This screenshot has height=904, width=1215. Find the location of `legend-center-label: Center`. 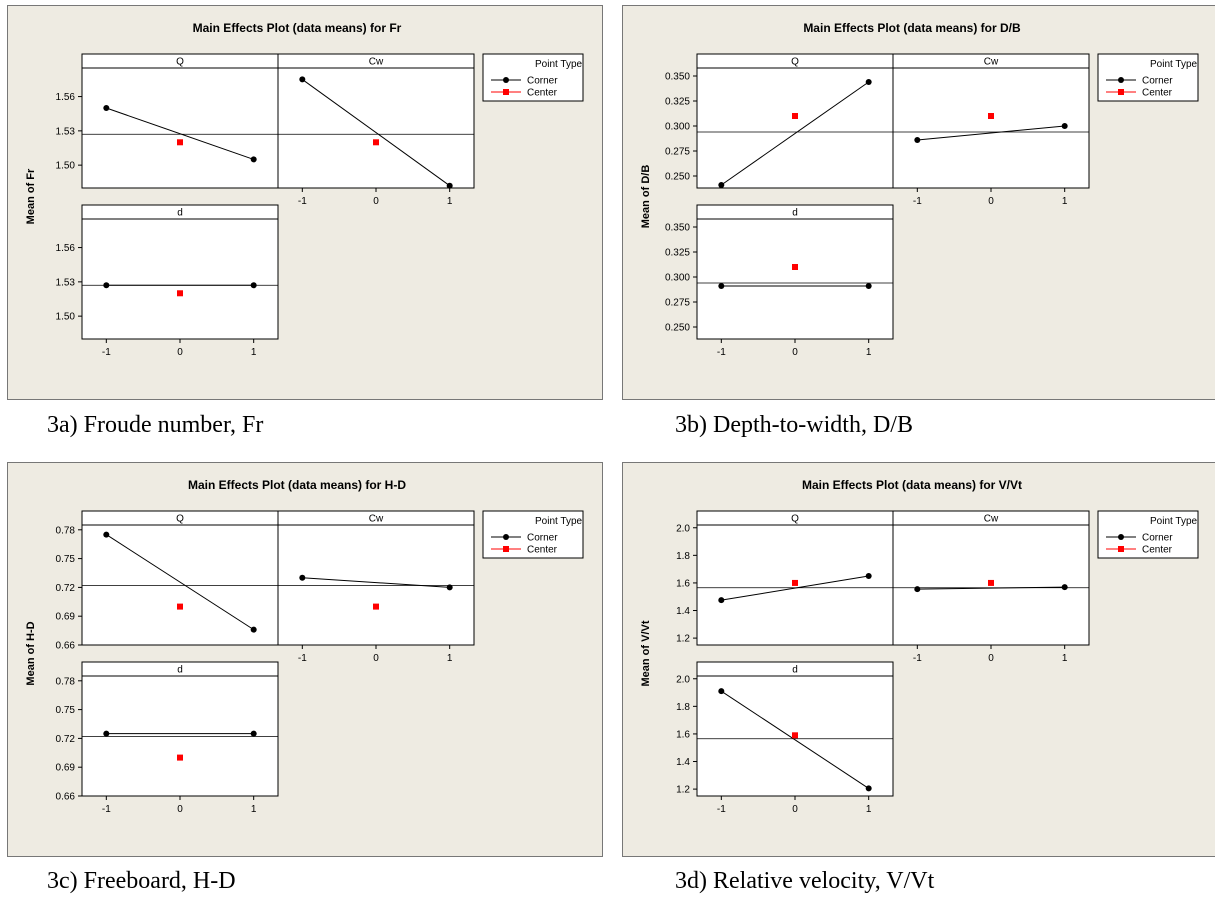

legend-center-label: Center is located at coordinates (542, 550).